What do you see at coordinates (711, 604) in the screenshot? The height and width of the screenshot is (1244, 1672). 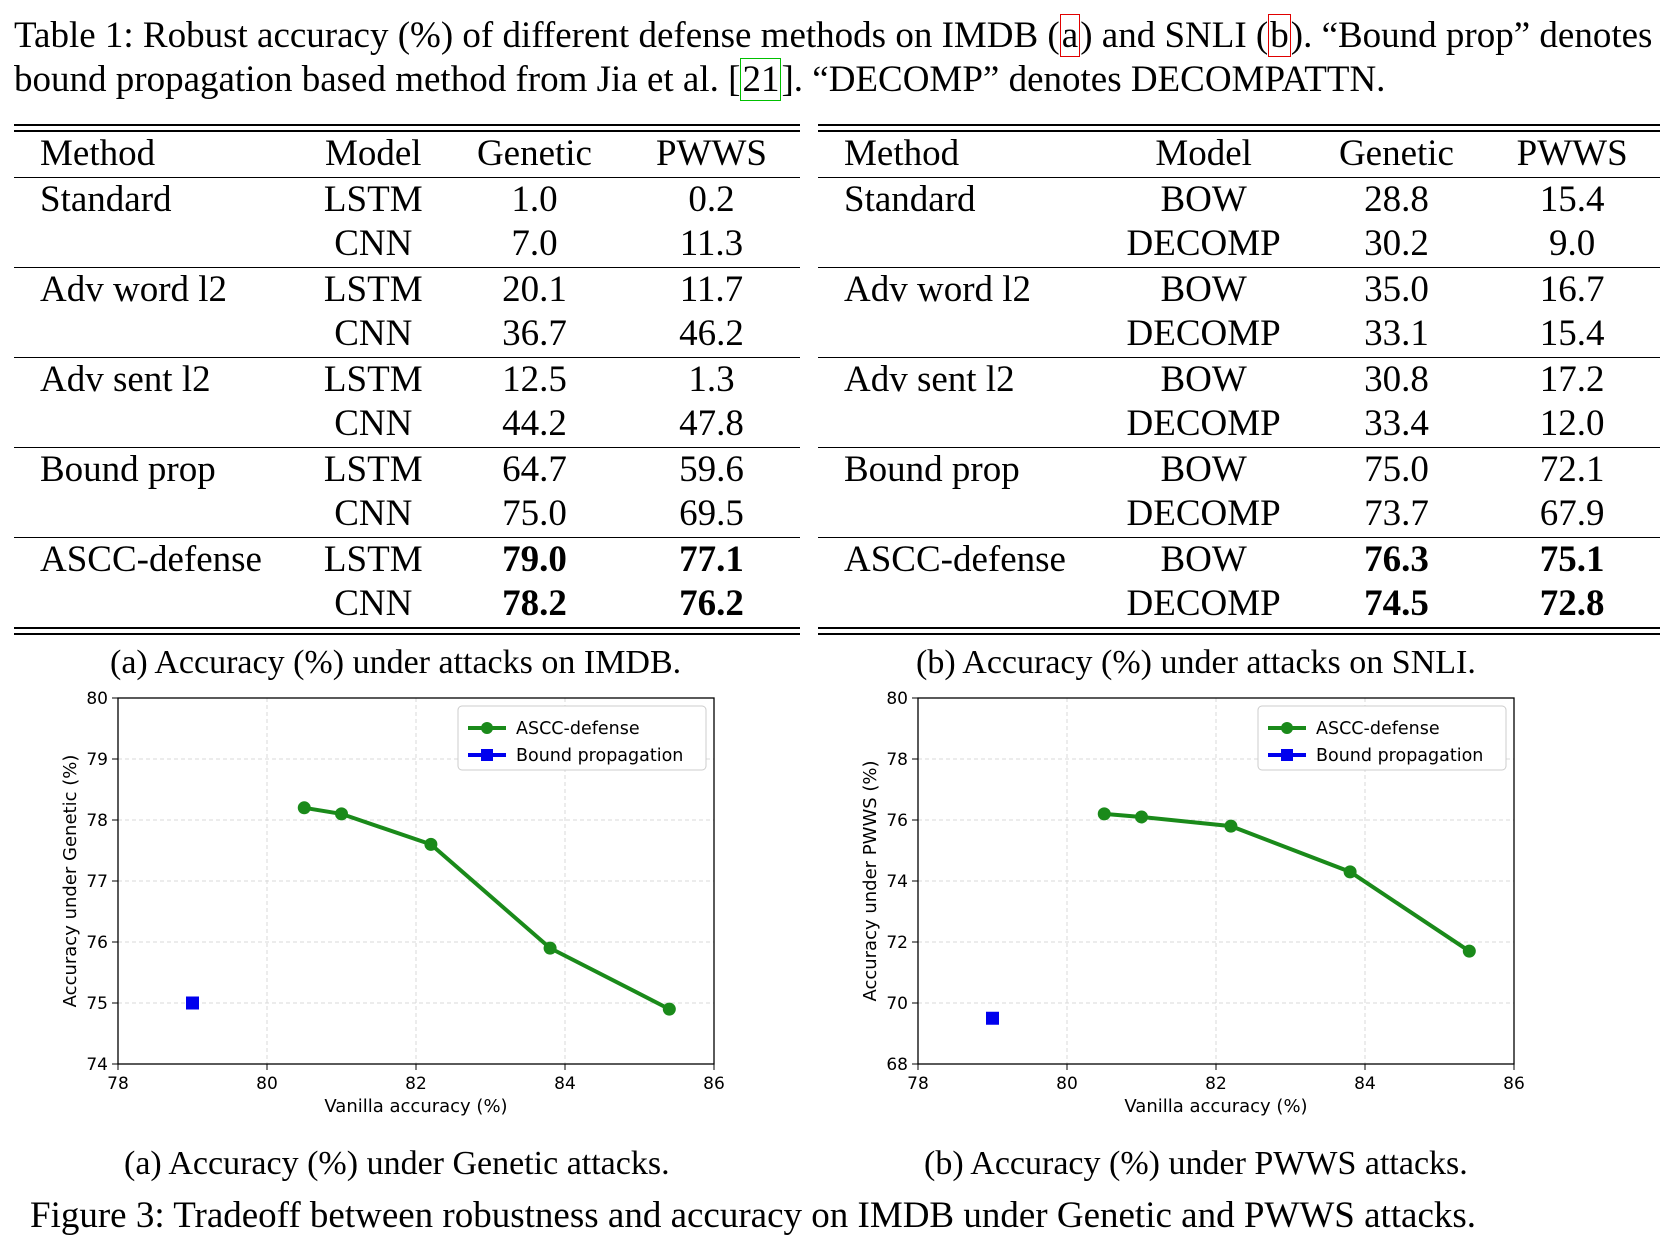 I see `value-cell: 76.2` at bounding box center [711, 604].